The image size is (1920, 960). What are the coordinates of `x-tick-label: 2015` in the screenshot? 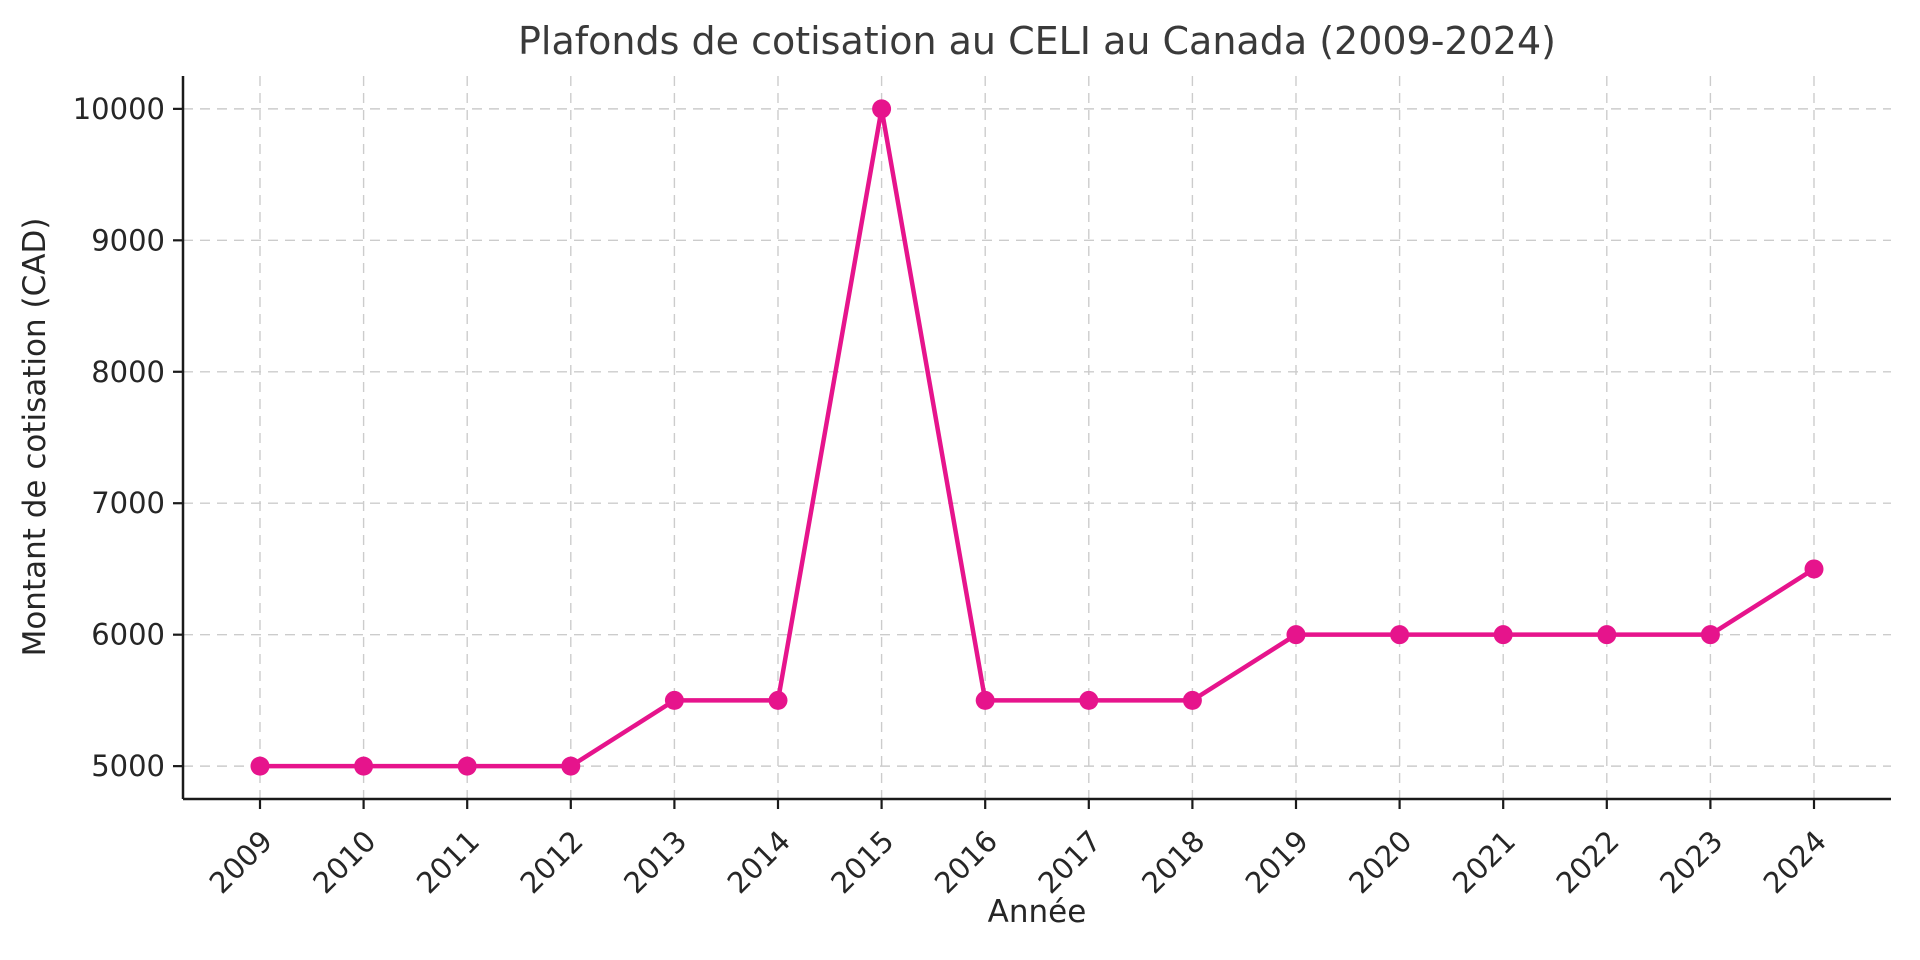 It's located at (862, 862).